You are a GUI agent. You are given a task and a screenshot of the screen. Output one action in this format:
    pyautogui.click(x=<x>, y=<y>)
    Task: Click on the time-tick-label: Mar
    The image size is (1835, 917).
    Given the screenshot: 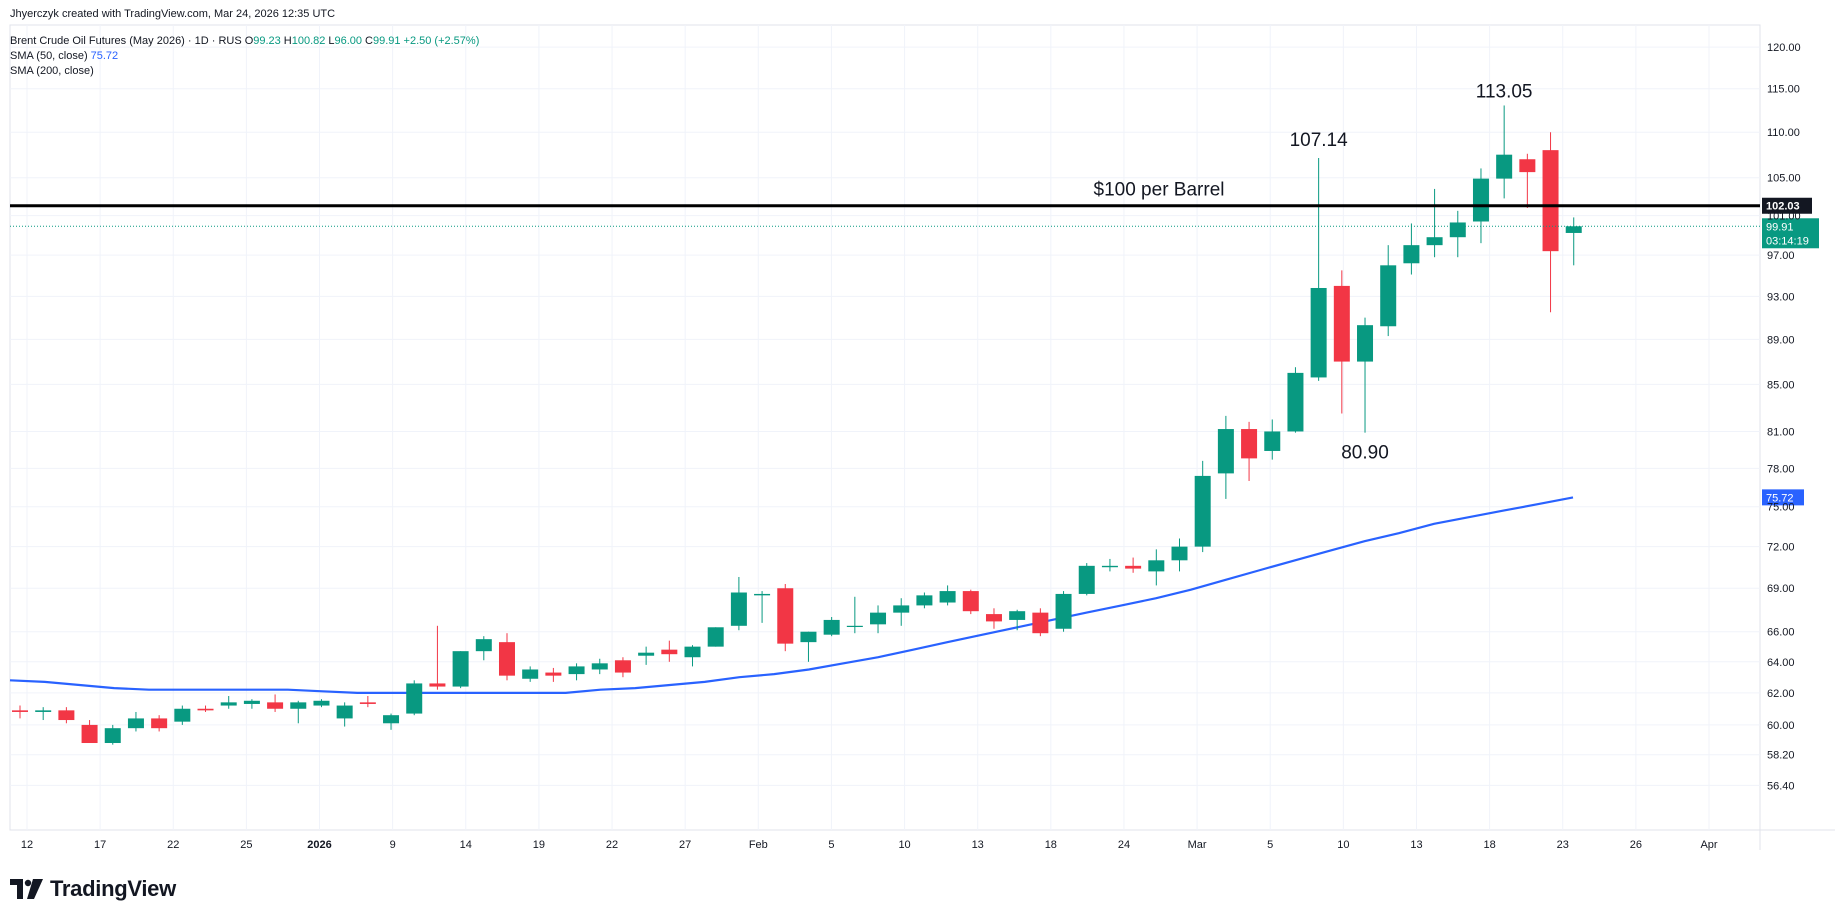 What is the action you would take?
    pyautogui.click(x=1197, y=845)
    